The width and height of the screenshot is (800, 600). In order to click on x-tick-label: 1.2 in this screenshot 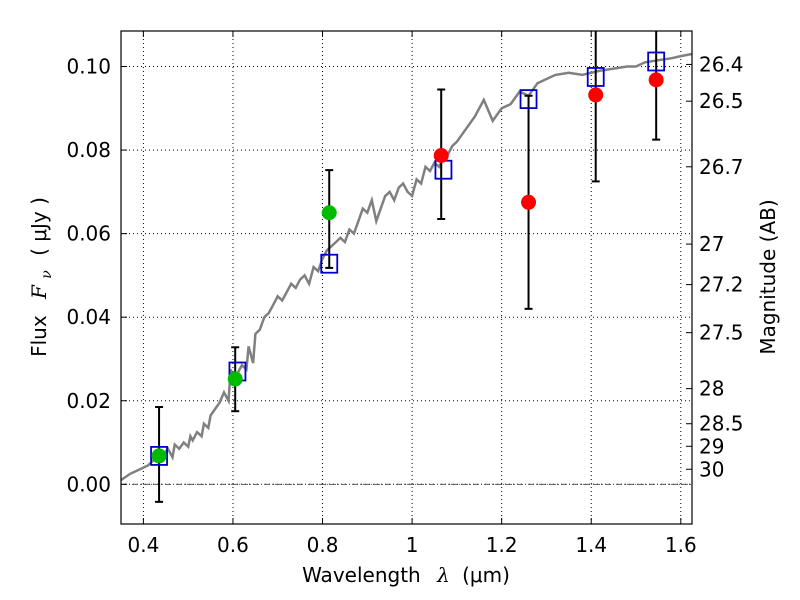, I will do `click(502, 545)`.